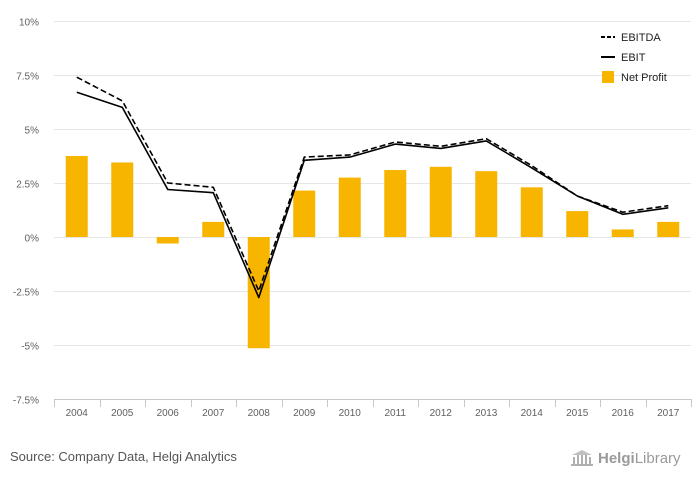  I want to click on legend-swatch-net-profit, so click(608, 77).